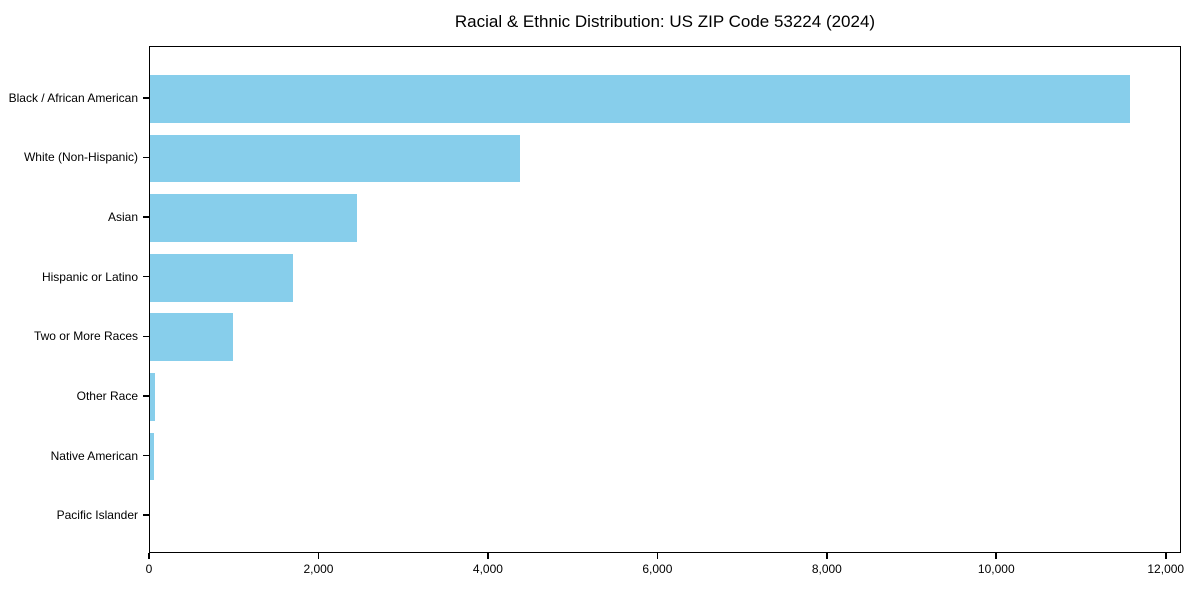  Describe the element at coordinates (97, 515) in the screenshot. I see `y-tick-label: Pacific Islander` at that location.